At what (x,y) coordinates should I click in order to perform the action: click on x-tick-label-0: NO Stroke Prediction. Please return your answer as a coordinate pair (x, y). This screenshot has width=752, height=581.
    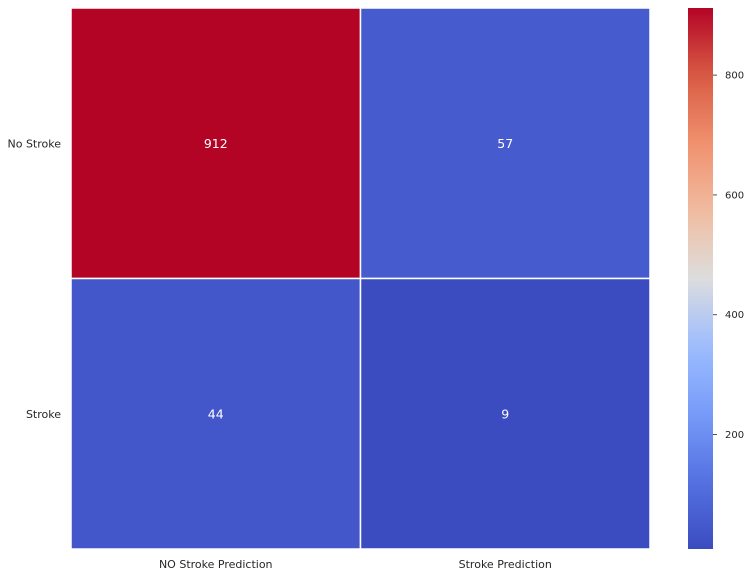
    Looking at the image, I should click on (216, 564).